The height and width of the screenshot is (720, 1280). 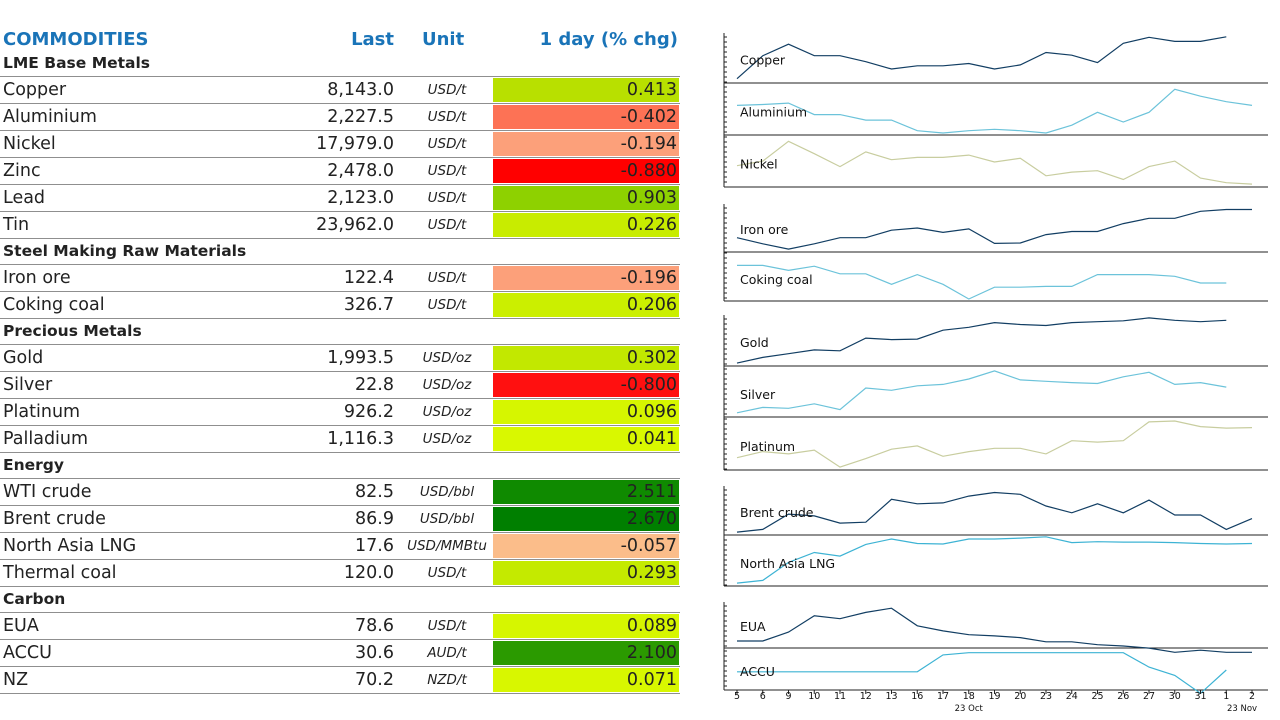 I want to click on last-price: 1,116.3, so click(x=360, y=439).